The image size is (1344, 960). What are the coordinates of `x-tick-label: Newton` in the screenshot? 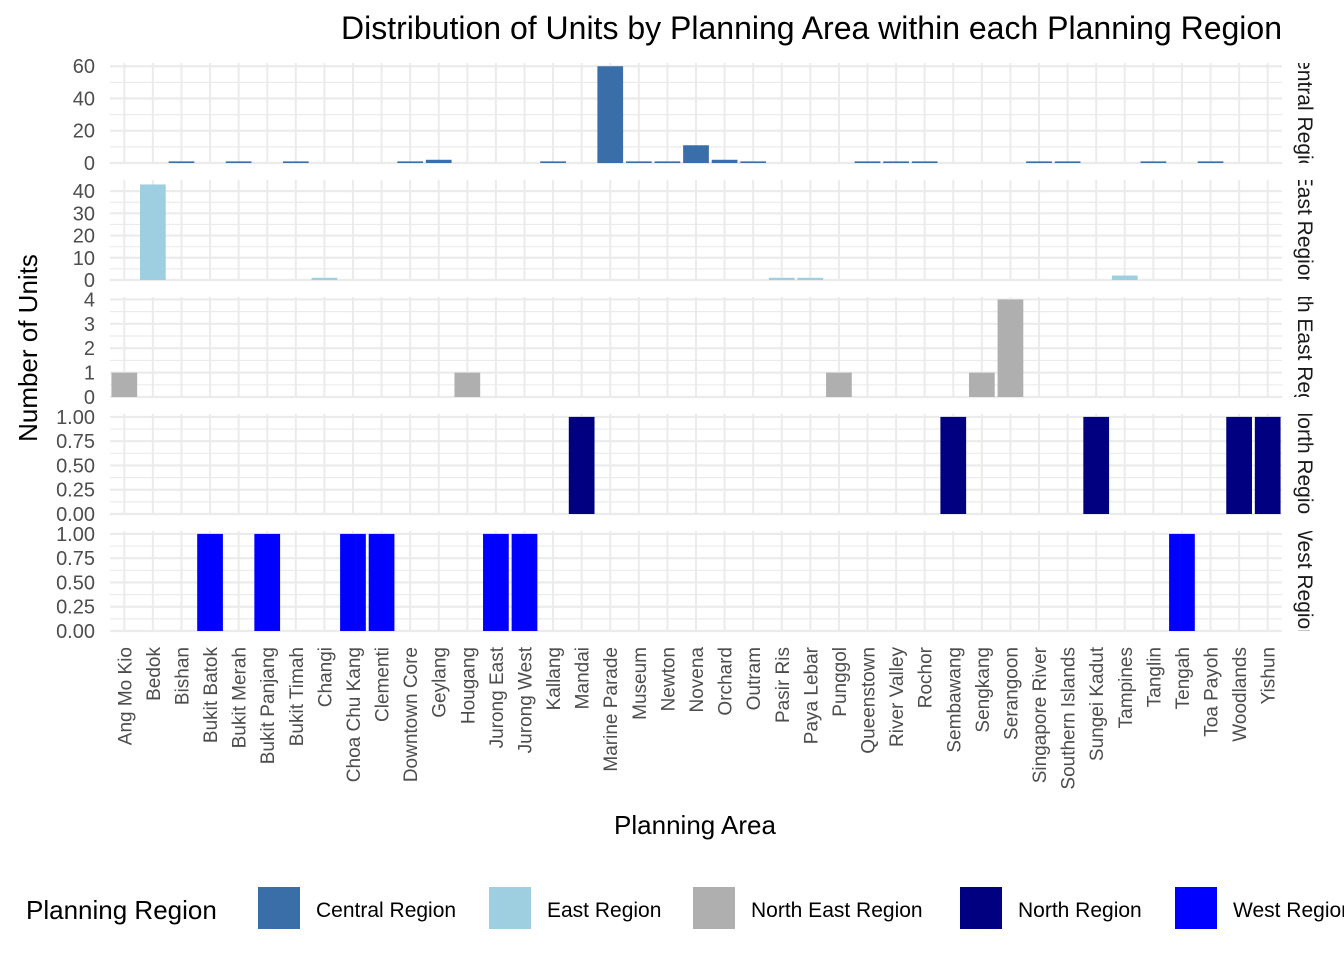 It's located at (668, 679).